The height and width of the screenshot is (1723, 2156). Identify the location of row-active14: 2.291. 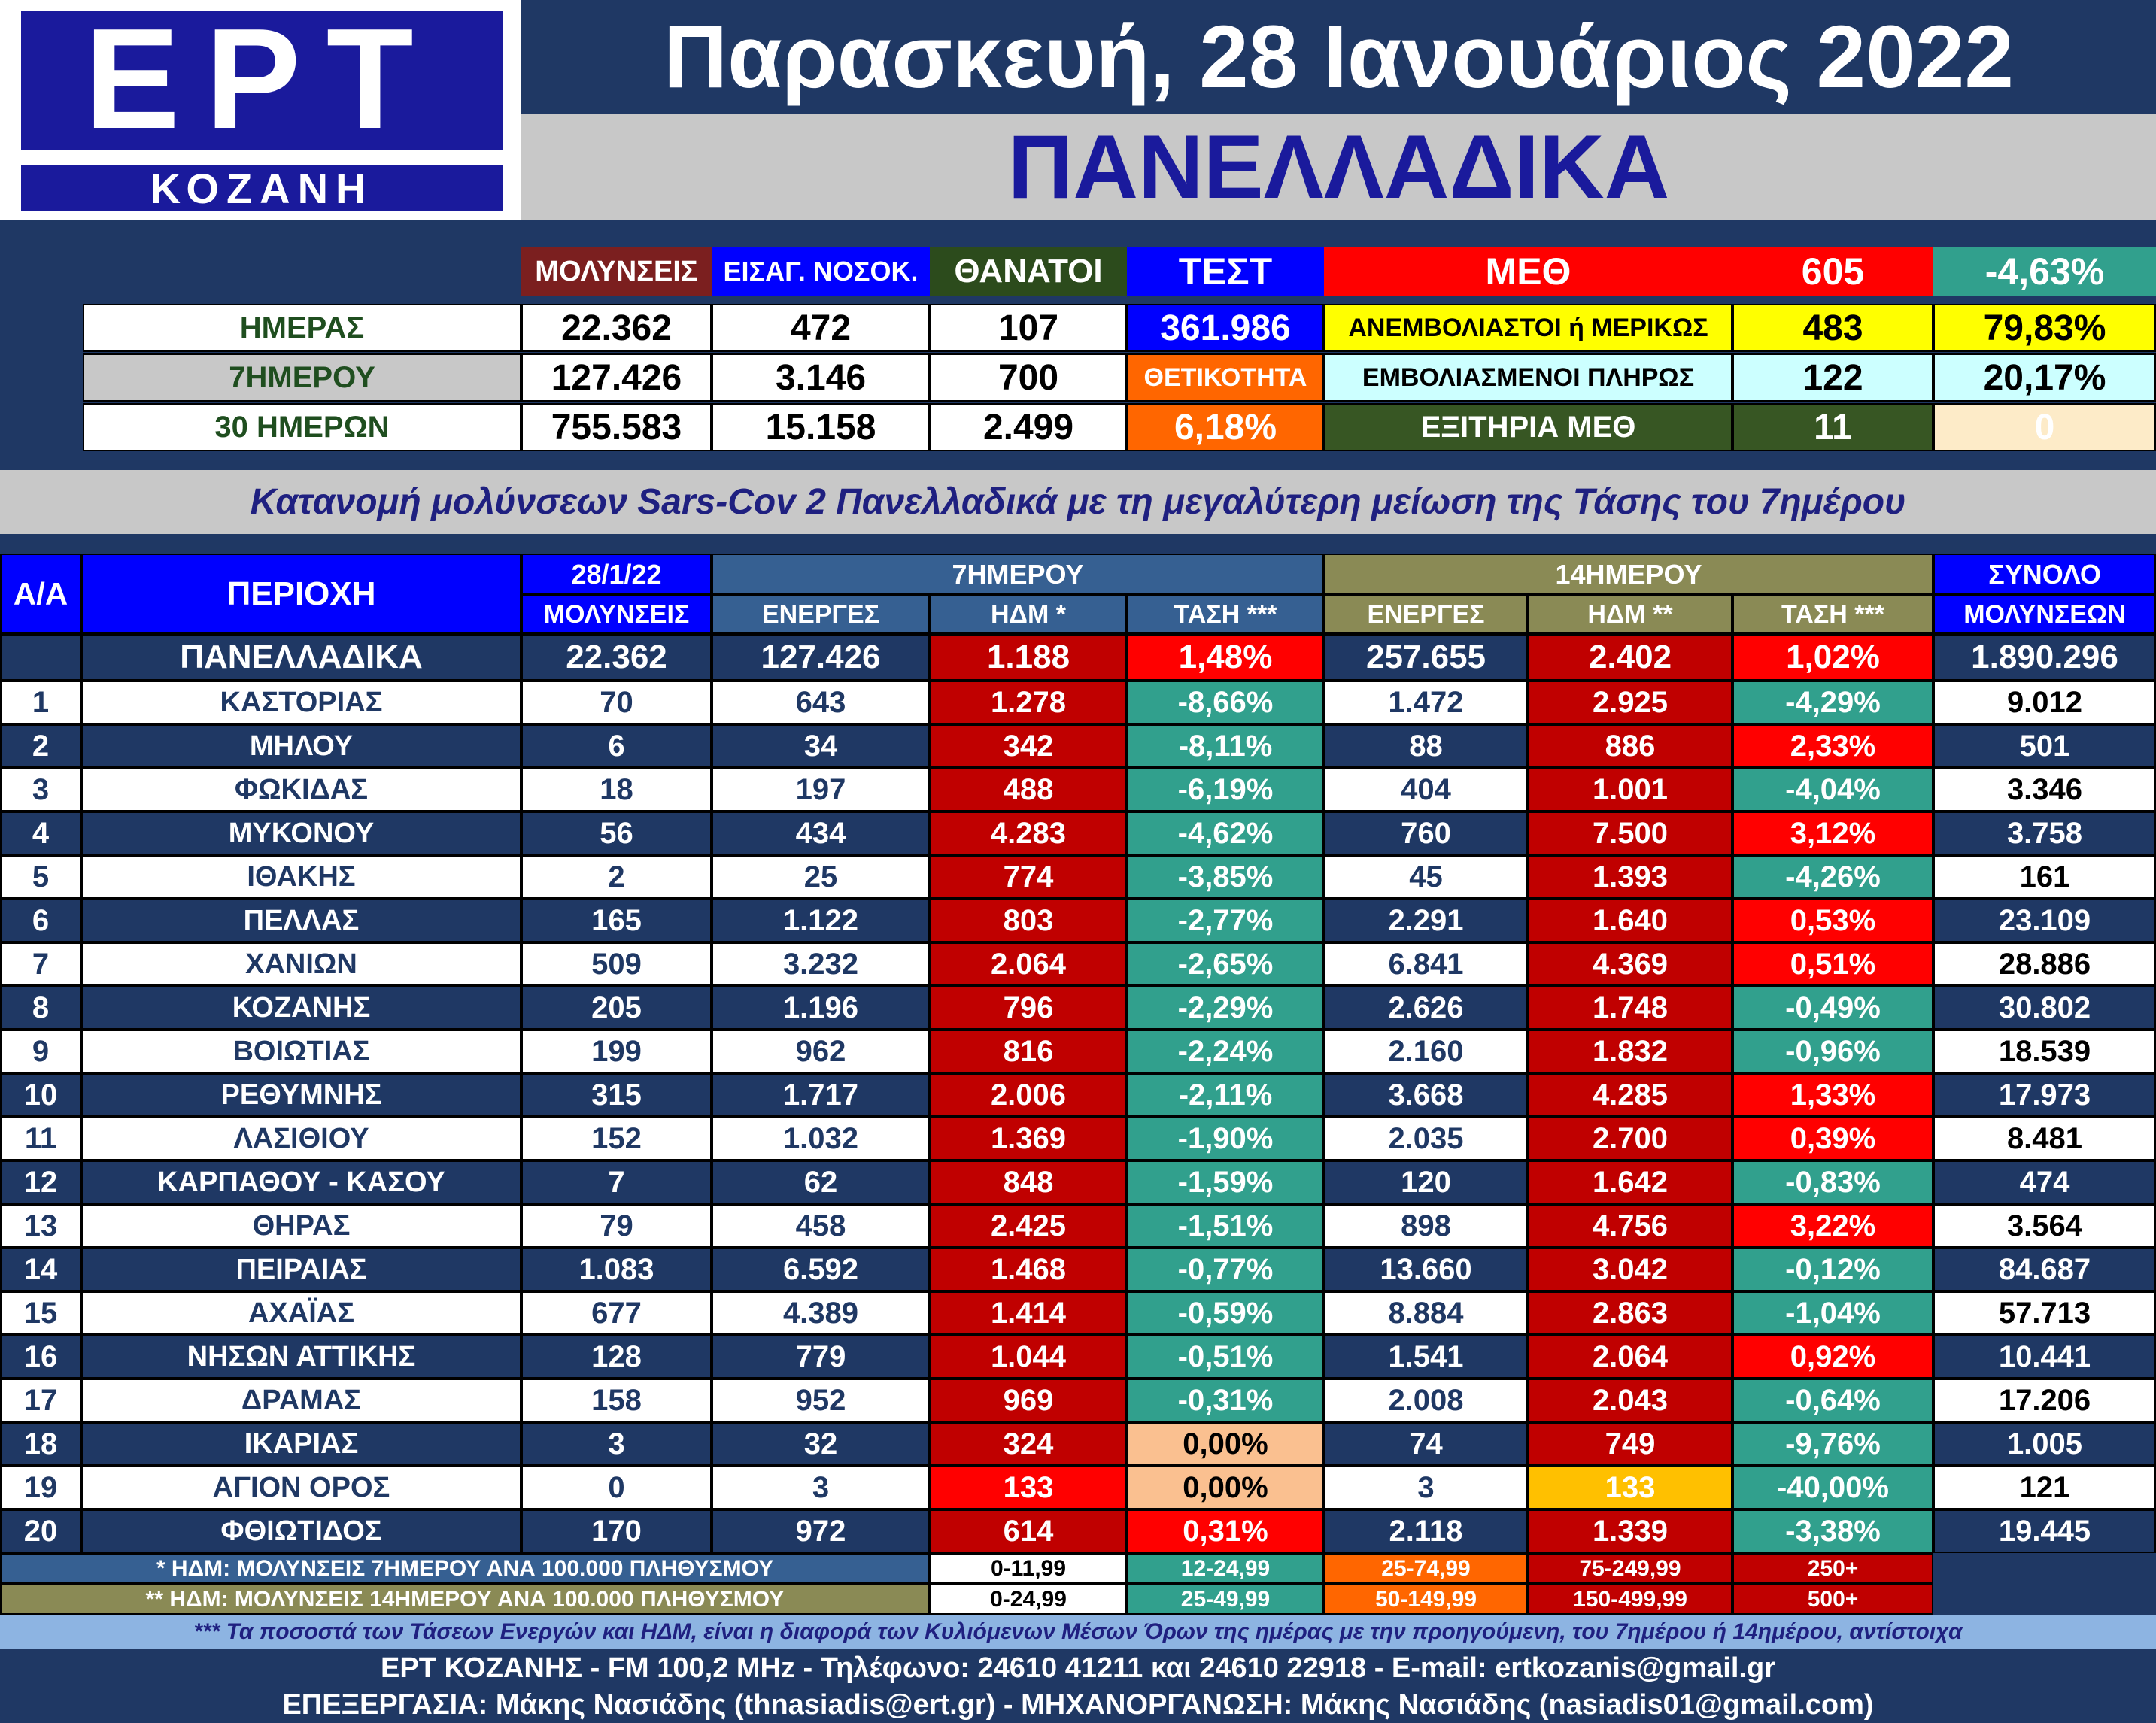
(1426, 920).